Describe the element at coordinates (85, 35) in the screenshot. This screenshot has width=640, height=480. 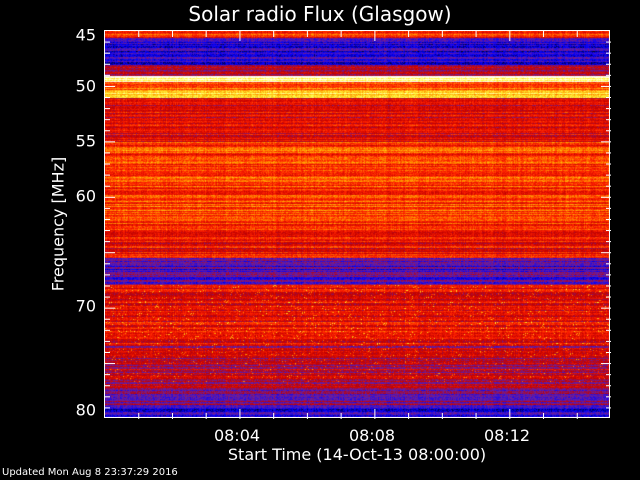
I see `ytick-label: 45` at that location.